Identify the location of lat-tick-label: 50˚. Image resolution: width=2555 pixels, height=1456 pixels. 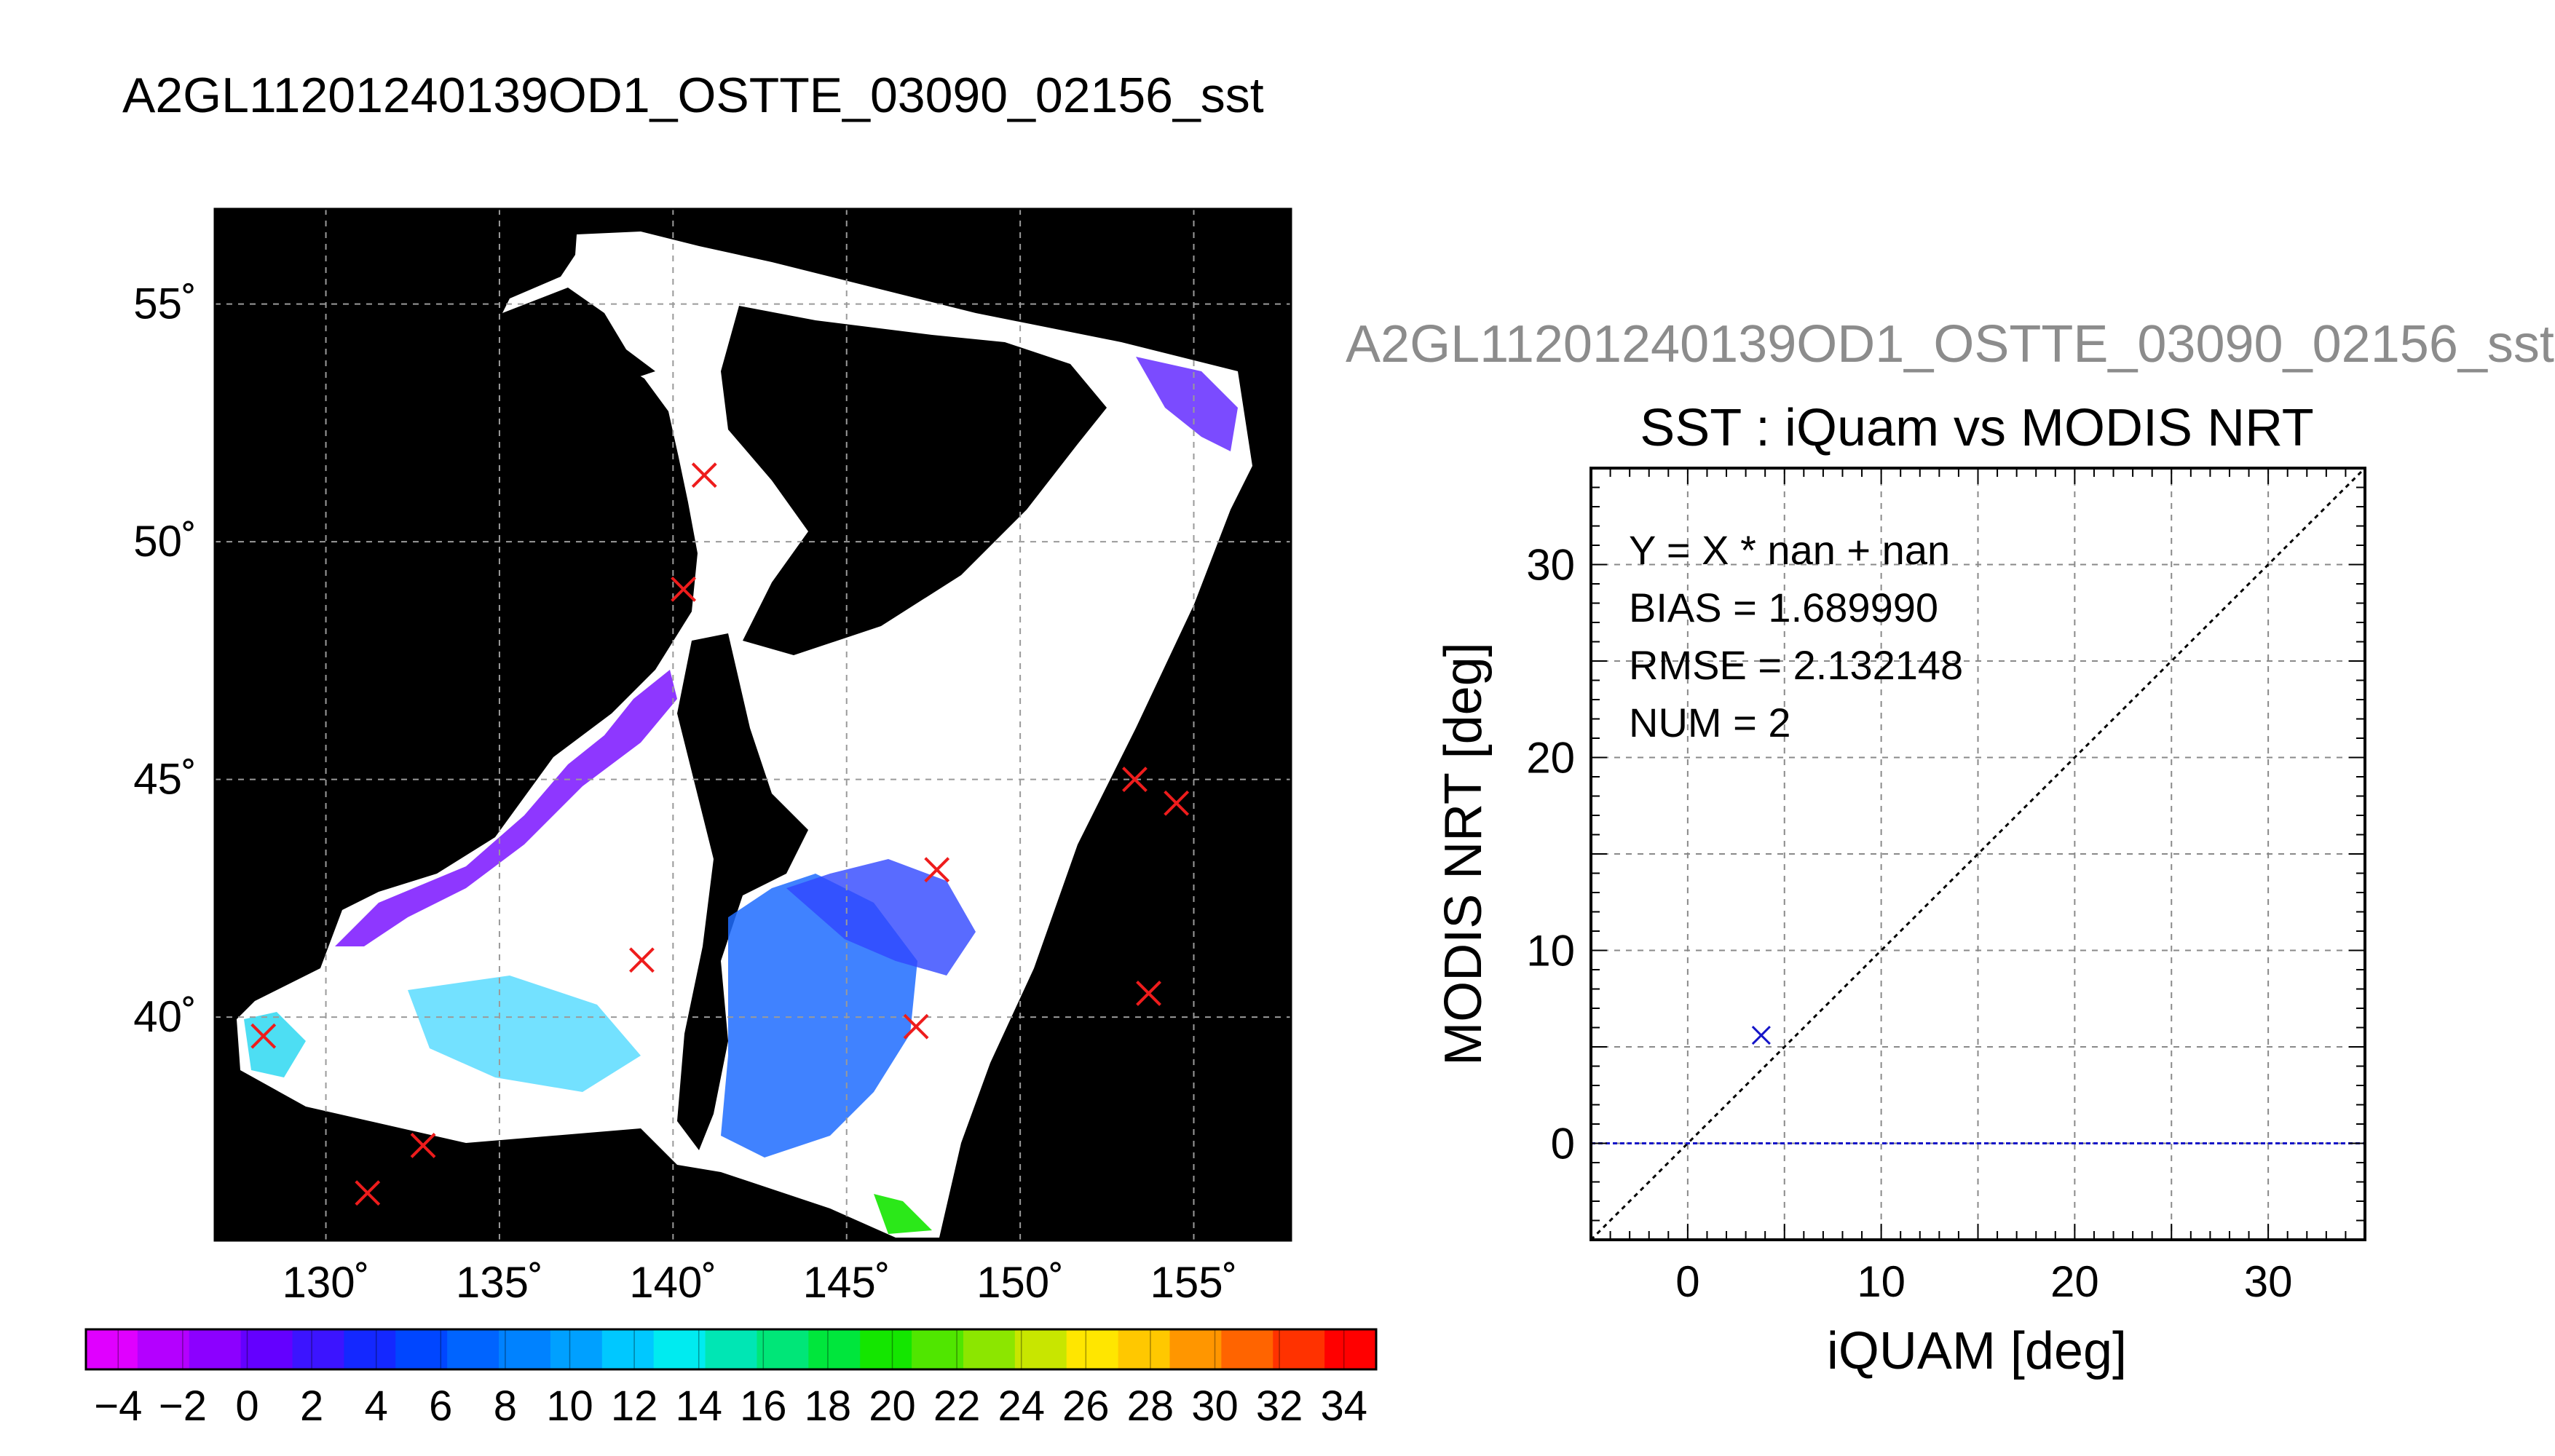
(165, 541).